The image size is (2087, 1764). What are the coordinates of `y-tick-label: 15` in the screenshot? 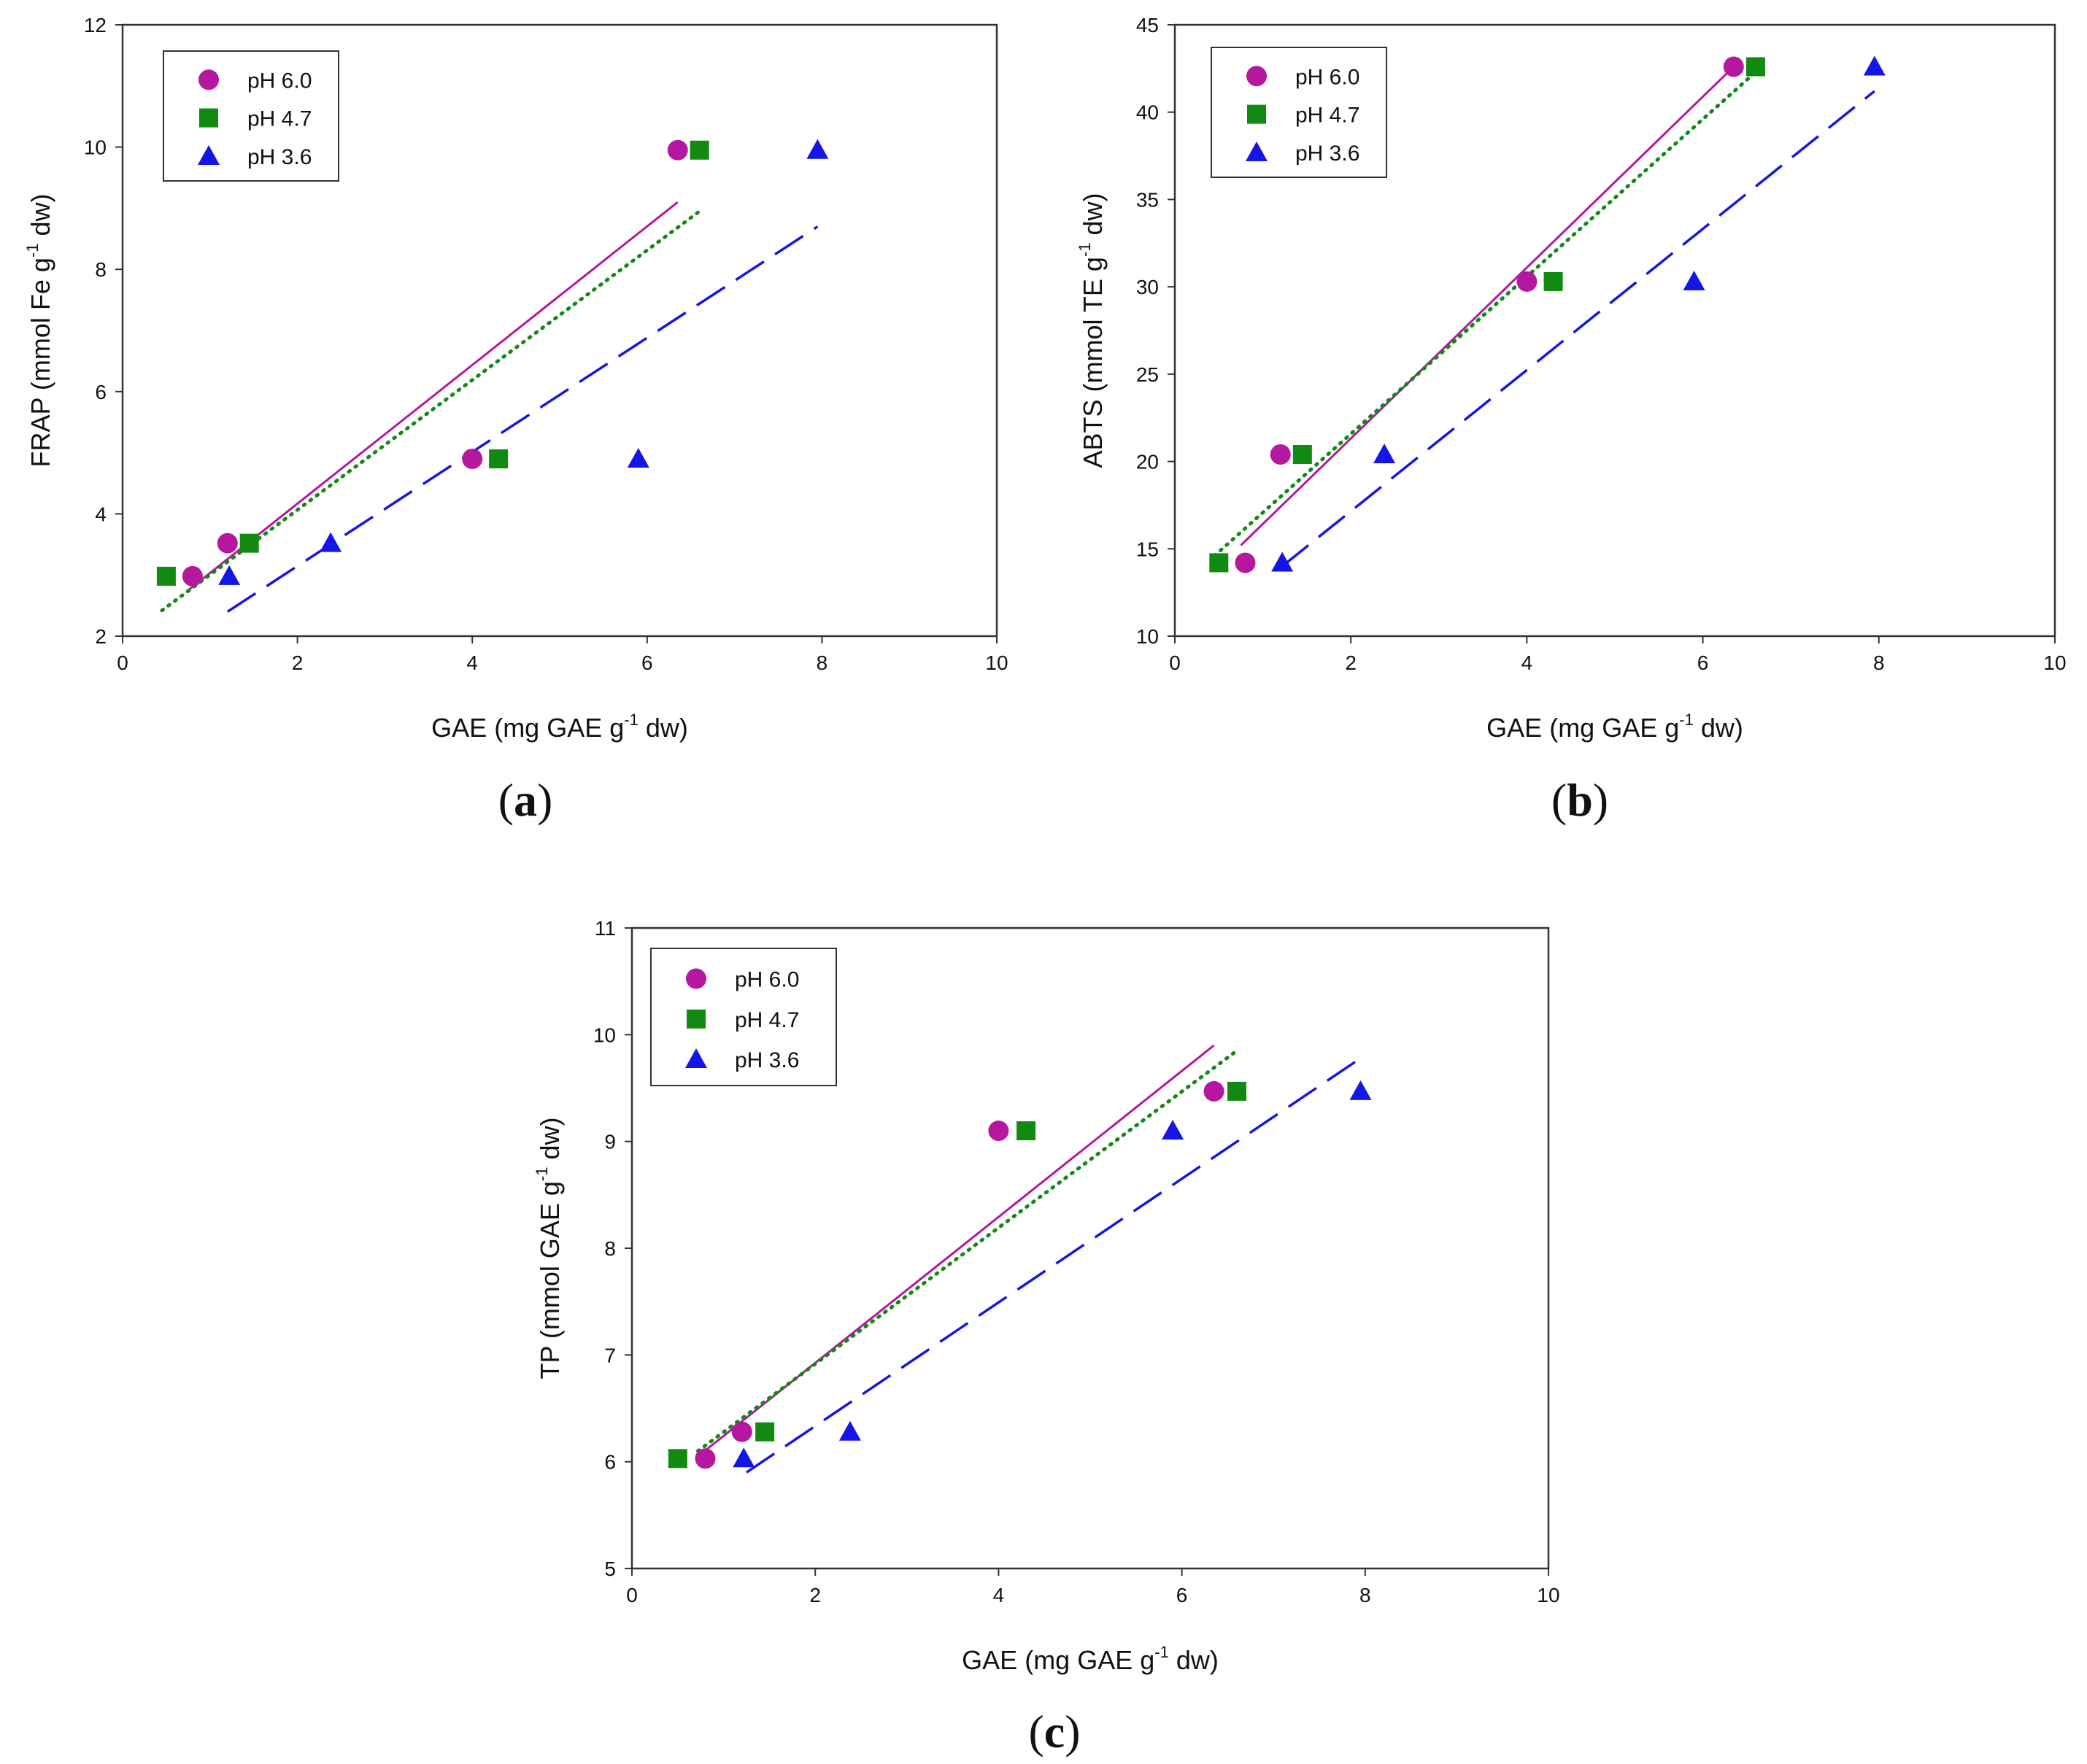 It's located at (1147, 549).